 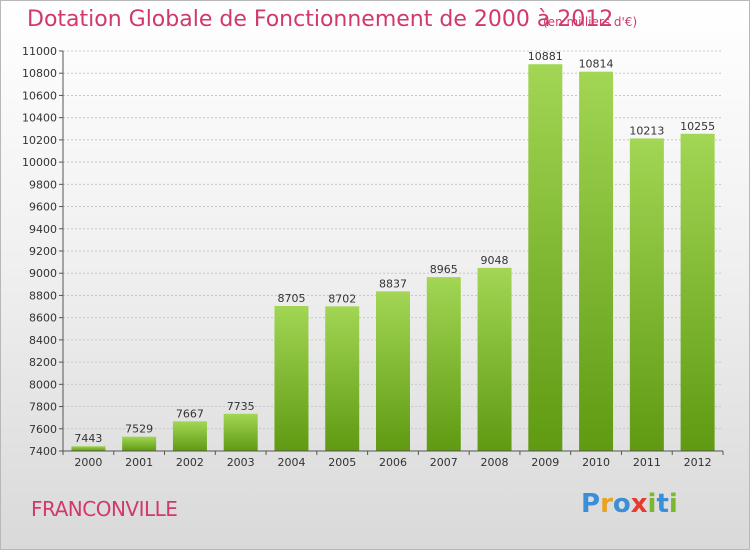 What do you see at coordinates (139, 429) in the screenshot?
I see `bar-value-label: 7529` at bounding box center [139, 429].